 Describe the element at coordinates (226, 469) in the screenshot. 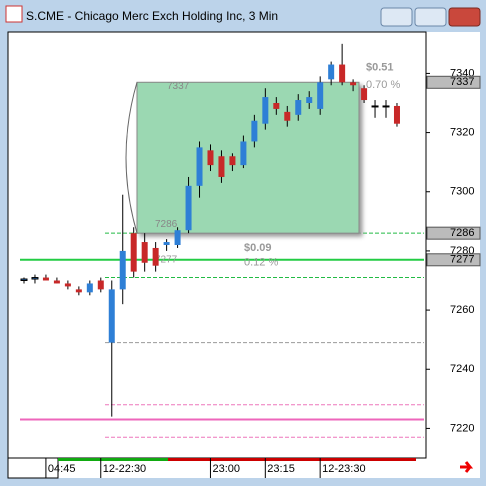

I see `x-tick-label: 23:00` at that location.